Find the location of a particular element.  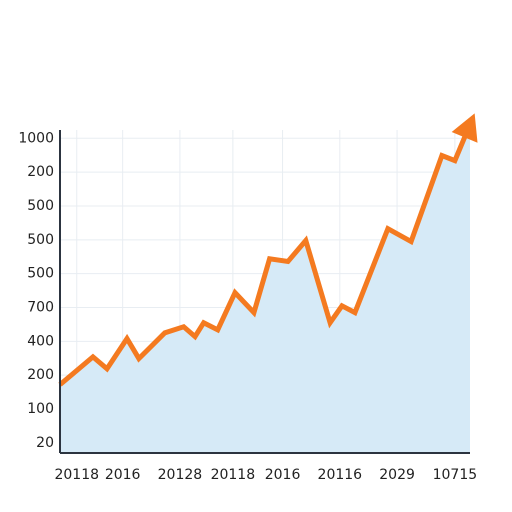

x-tick-label: 20116 is located at coordinates (340, 475).